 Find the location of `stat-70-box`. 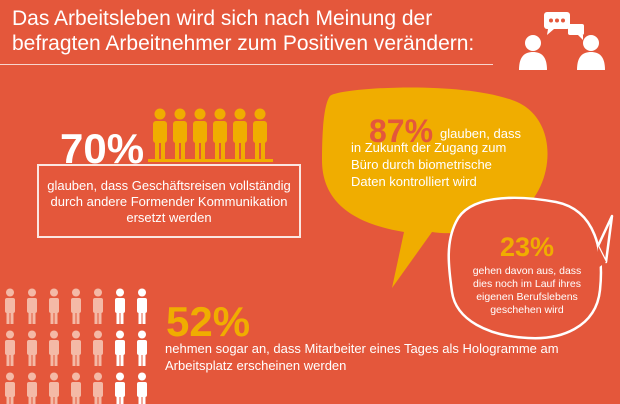

stat-70-box is located at coordinates (169, 201).